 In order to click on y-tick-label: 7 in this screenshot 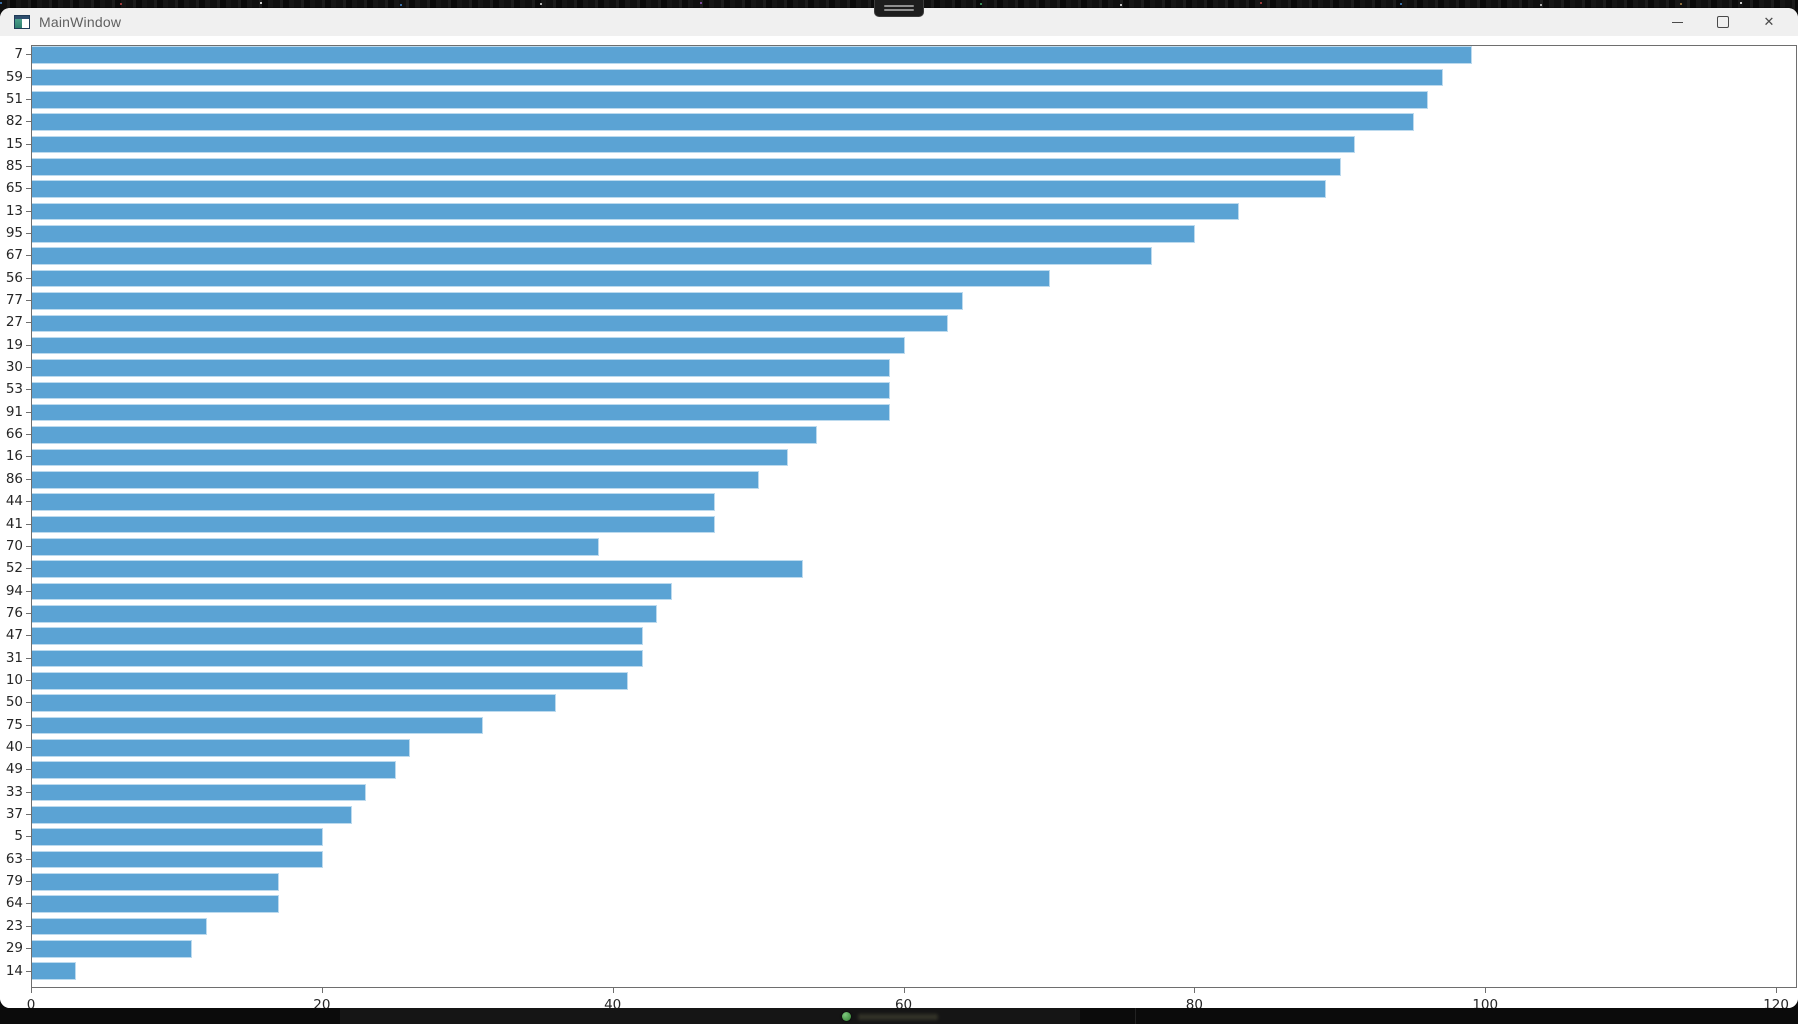, I will do `click(18, 54)`.